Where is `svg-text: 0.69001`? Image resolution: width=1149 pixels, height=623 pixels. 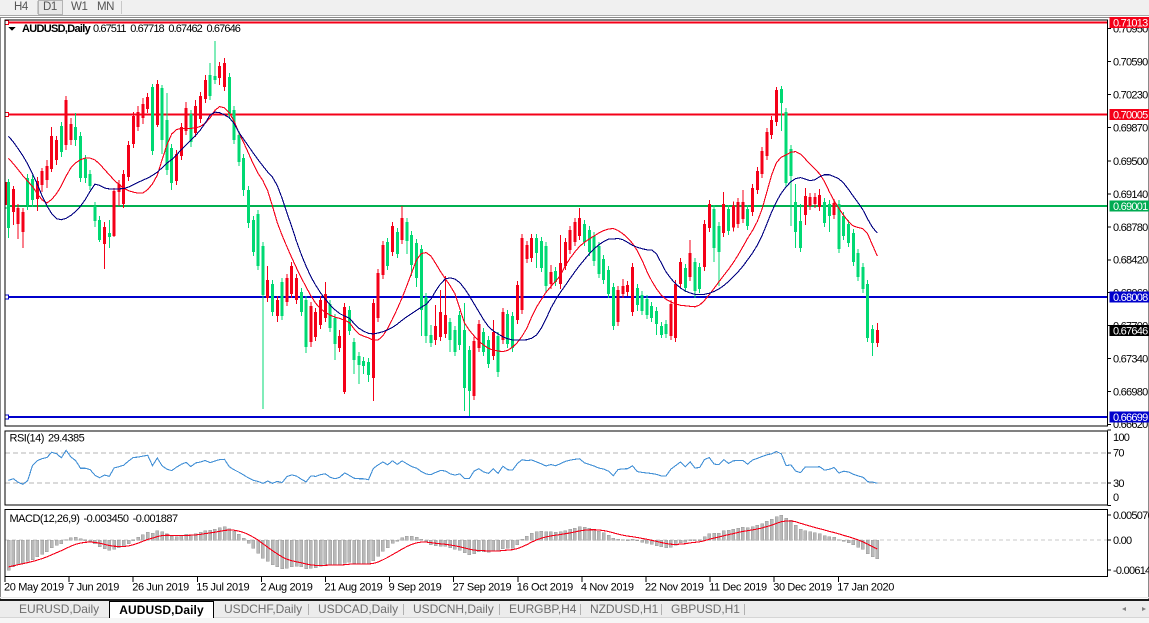
svg-text: 0.69001 is located at coordinates (1130, 207).